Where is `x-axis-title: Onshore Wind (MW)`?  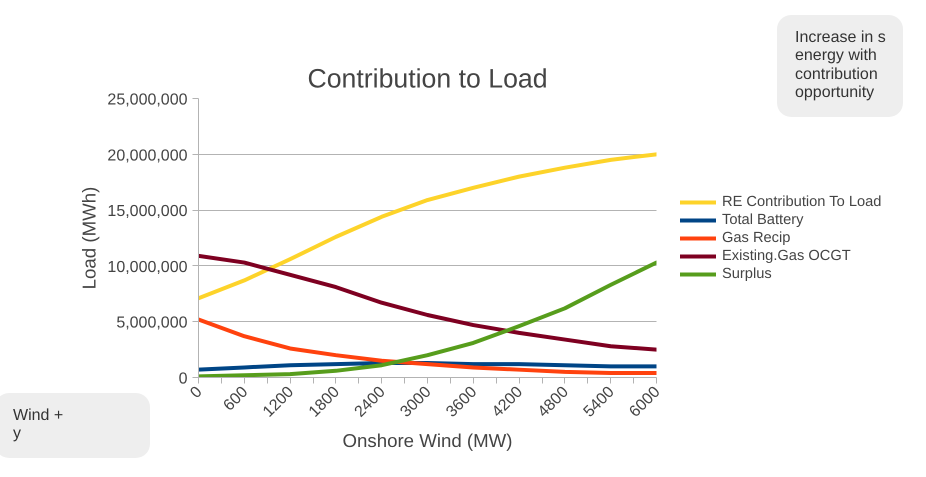 x-axis-title: Onshore Wind (MW) is located at coordinates (427, 441).